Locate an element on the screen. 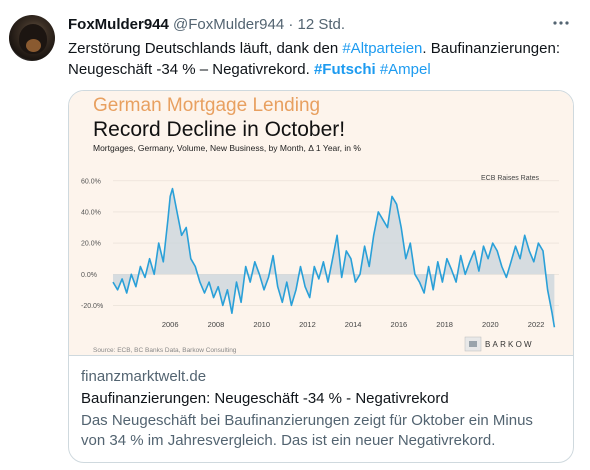 This screenshot has height=470, width=590. tweet-header: FoxMulder944 @FoxMulder944 · 12 Std. is located at coordinates (319, 25).